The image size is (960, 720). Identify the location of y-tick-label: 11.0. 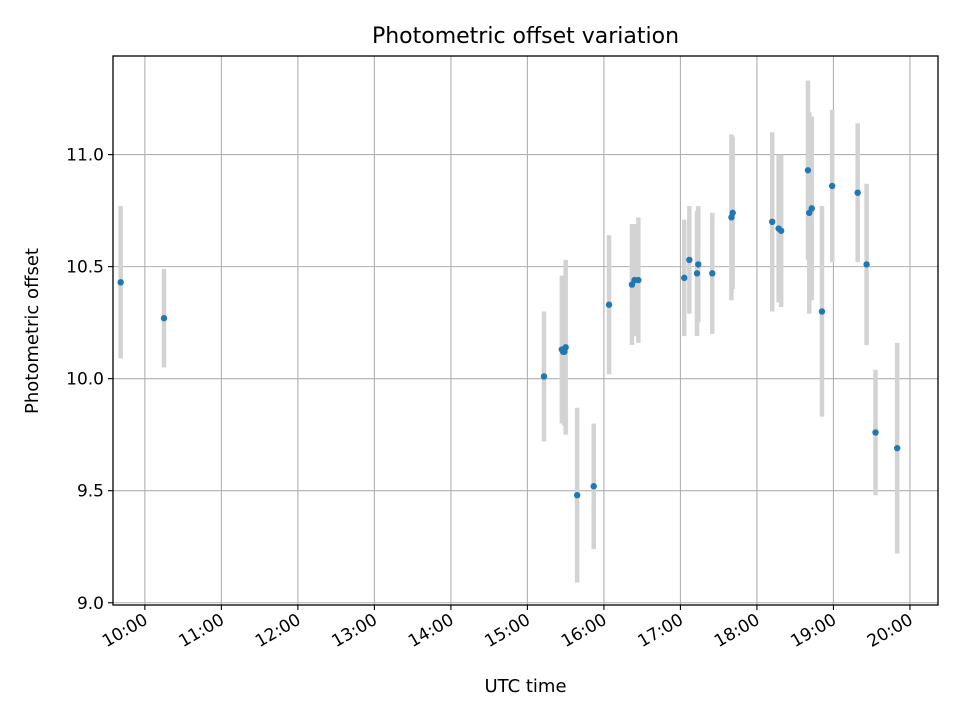
(85, 156).